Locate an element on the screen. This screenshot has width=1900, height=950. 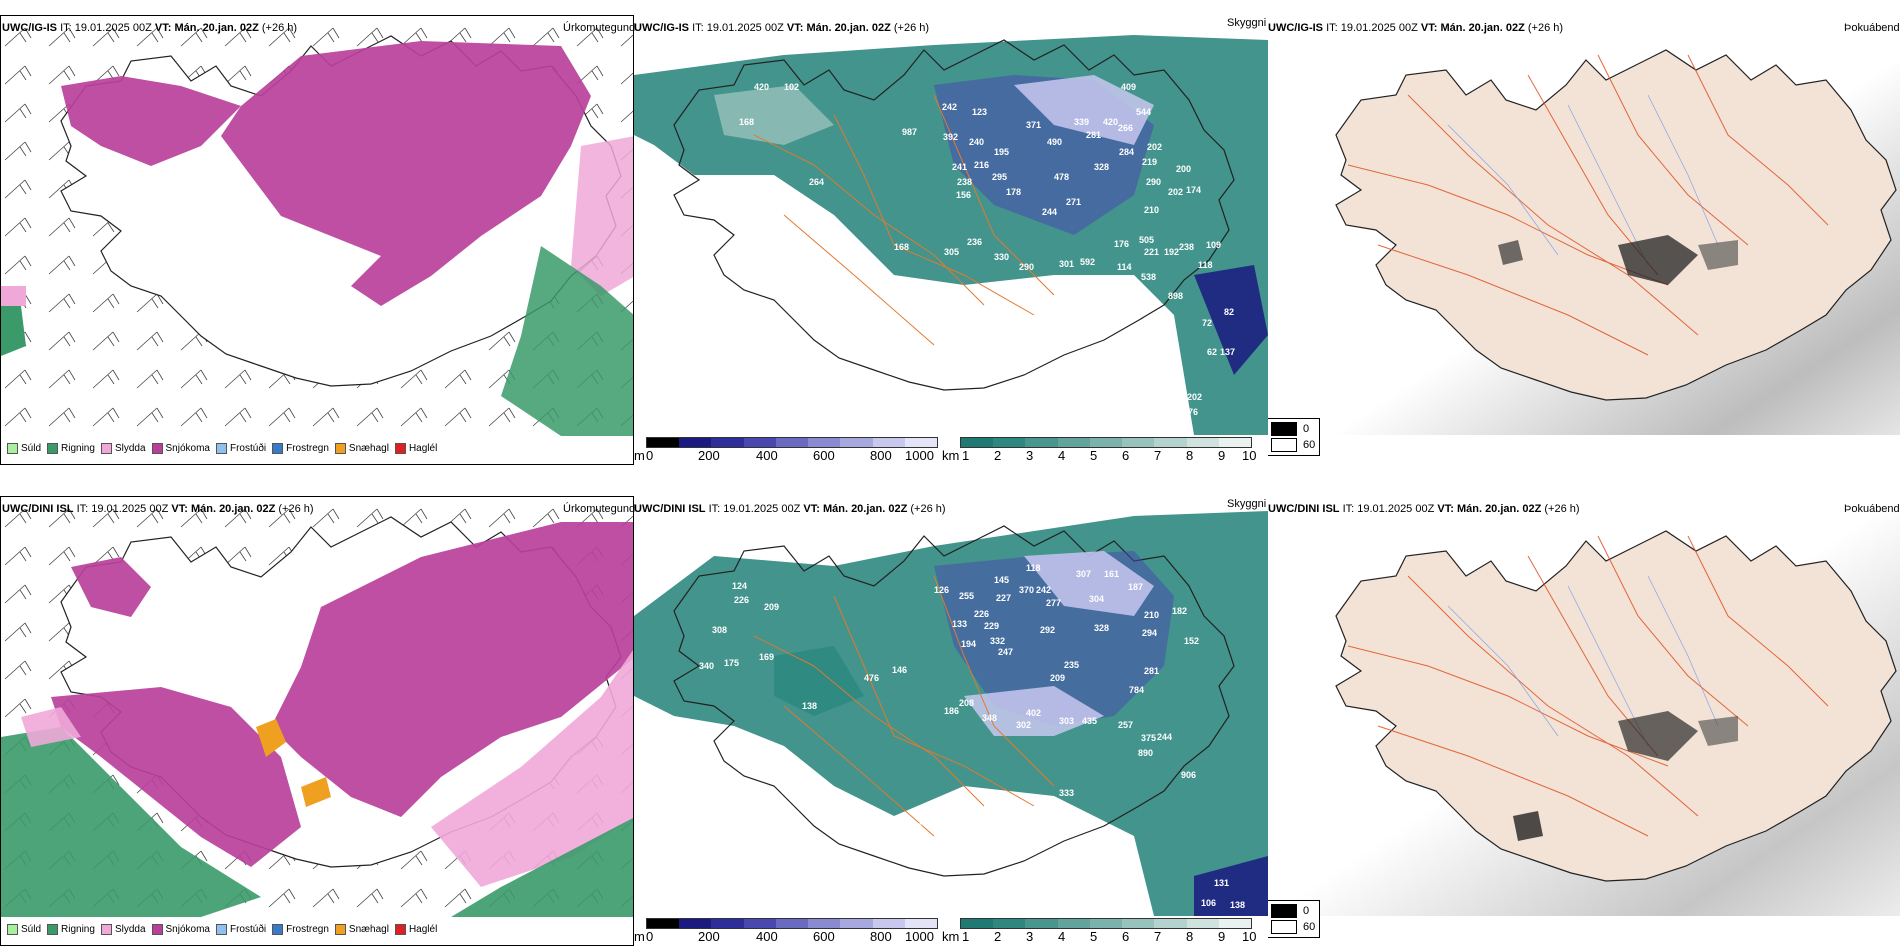
colorbar-tick: 6 is located at coordinates (1126, 936).